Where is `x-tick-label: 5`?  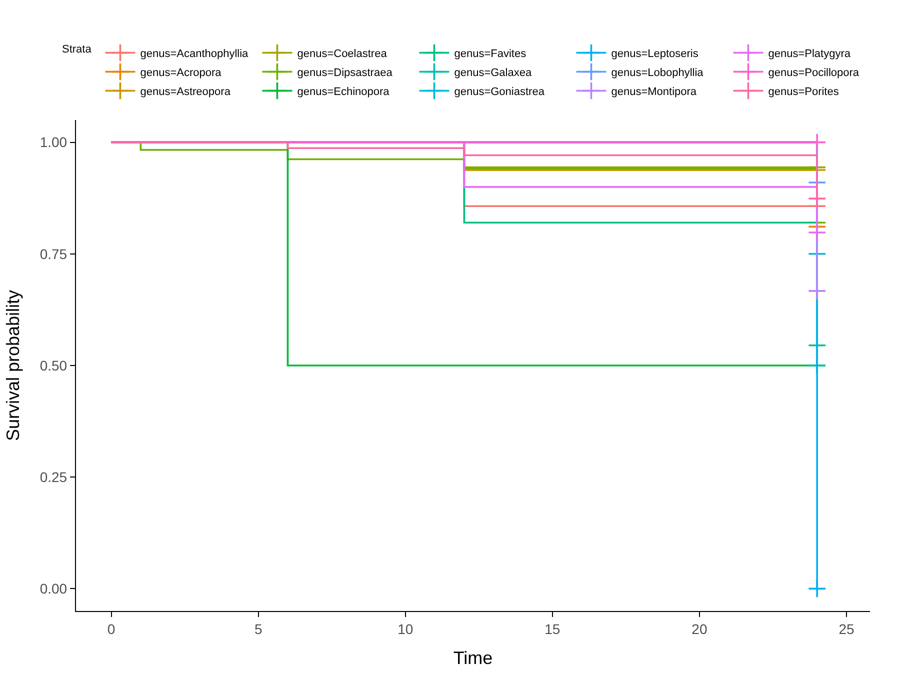
x-tick-label: 5 is located at coordinates (258, 628).